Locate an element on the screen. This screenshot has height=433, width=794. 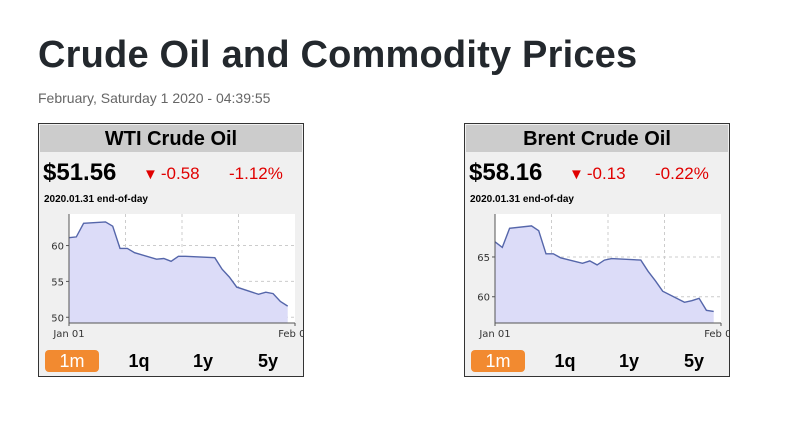
percent-change: -0.22% is located at coordinates (682, 173).